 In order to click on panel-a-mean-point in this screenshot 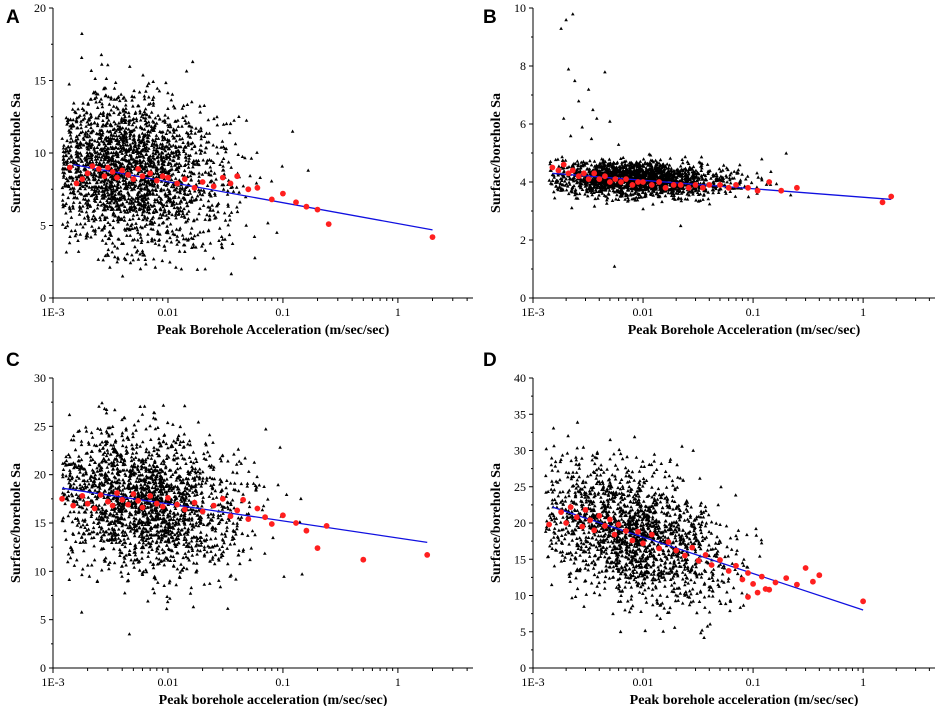, I will do `click(69, 167)`.